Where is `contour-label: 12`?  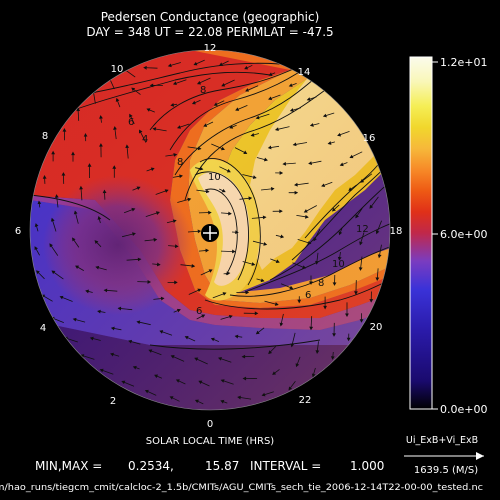 contour-label: 12 is located at coordinates (362, 229).